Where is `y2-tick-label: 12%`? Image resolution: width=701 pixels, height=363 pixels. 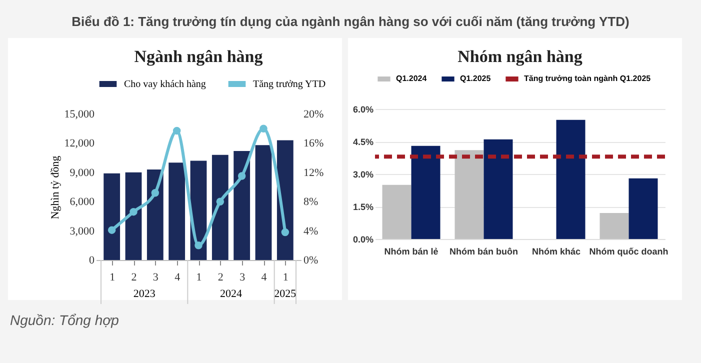 y2-tick-label: 12% is located at coordinates (314, 172).